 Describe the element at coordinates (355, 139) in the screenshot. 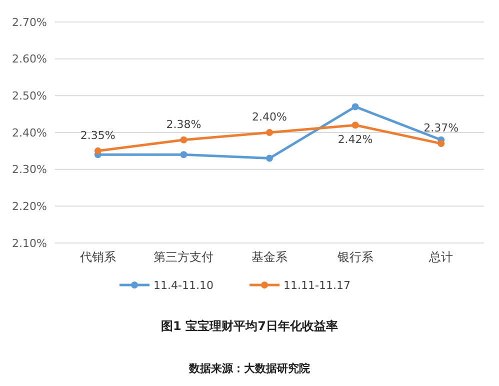

I see `data-label: 2.42%` at that location.